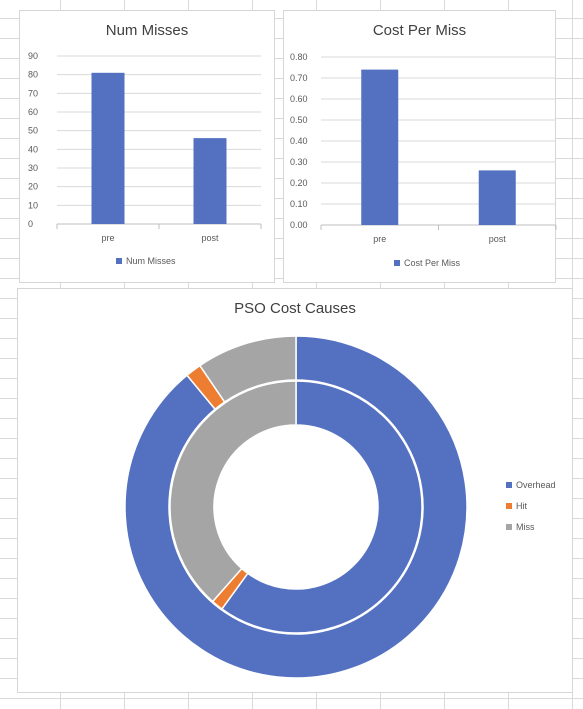 Image resolution: width=583 pixels, height=709 pixels. I want to click on slice-miss-outer, so click(247, 369).